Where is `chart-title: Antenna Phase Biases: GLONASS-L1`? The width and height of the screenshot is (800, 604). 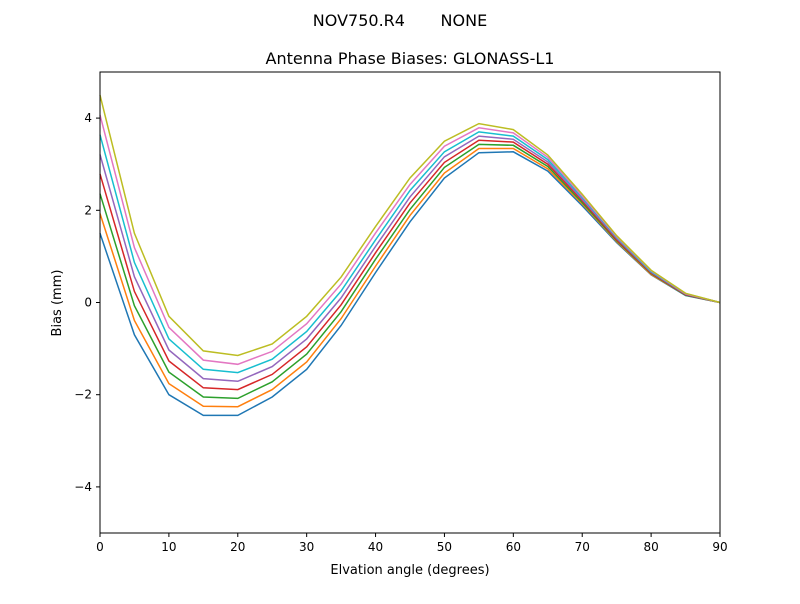
chart-title: Antenna Phase Biases: GLONASS-L1 is located at coordinates (410, 58).